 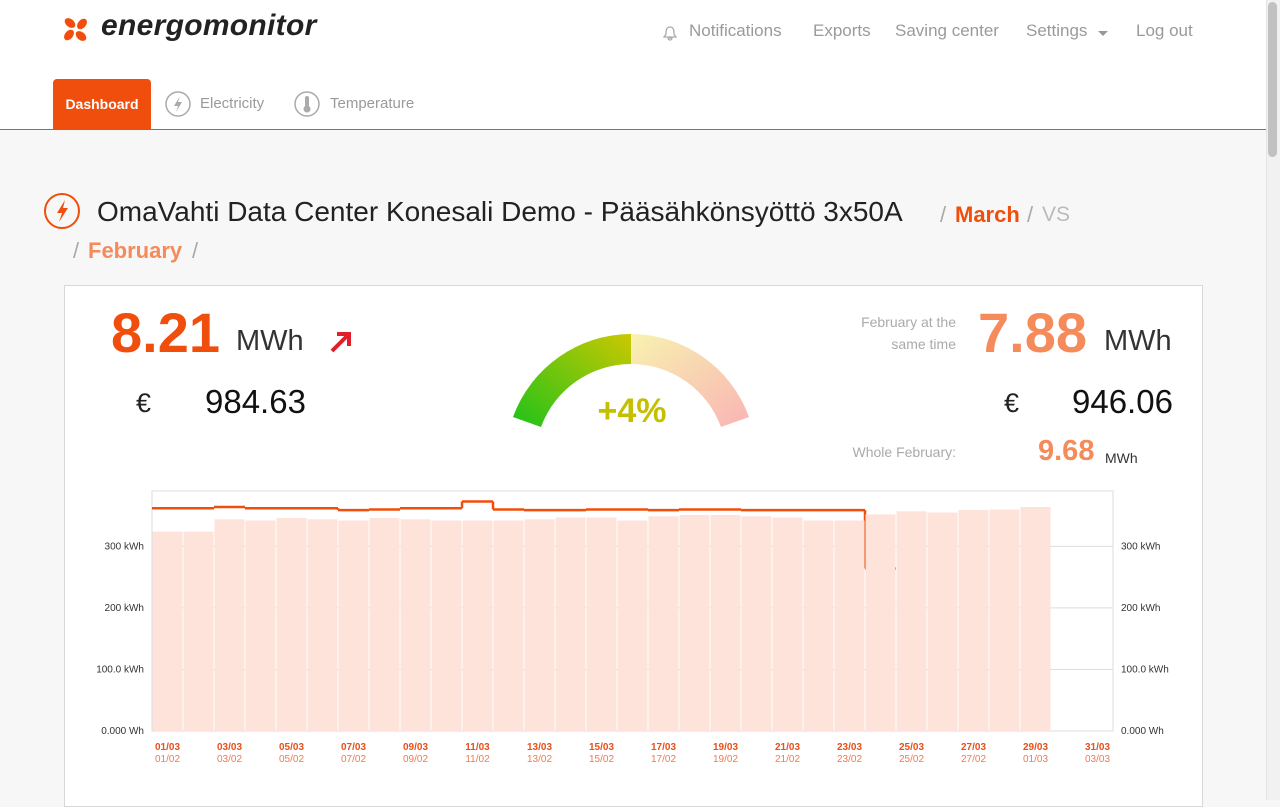 What do you see at coordinates (291, 759) in the screenshot?
I see `x-tick-label-secondary: 05/02` at bounding box center [291, 759].